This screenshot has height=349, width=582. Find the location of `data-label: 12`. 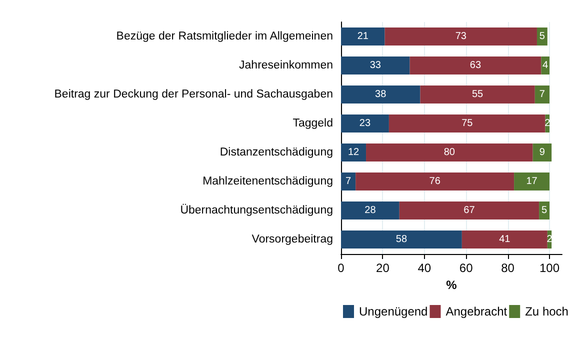

data-label: 12 is located at coordinates (354, 152).